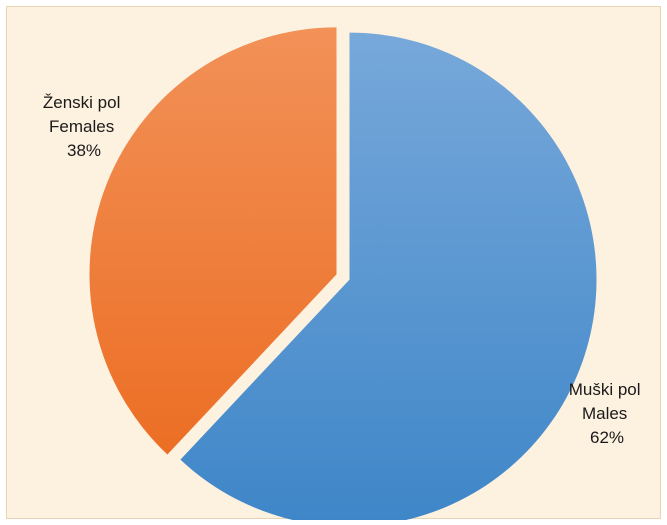 The height and width of the screenshot is (525, 667). What do you see at coordinates (605, 389) in the screenshot?
I see `slice-label-males-local: Muški pol` at bounding box center [605, 389].